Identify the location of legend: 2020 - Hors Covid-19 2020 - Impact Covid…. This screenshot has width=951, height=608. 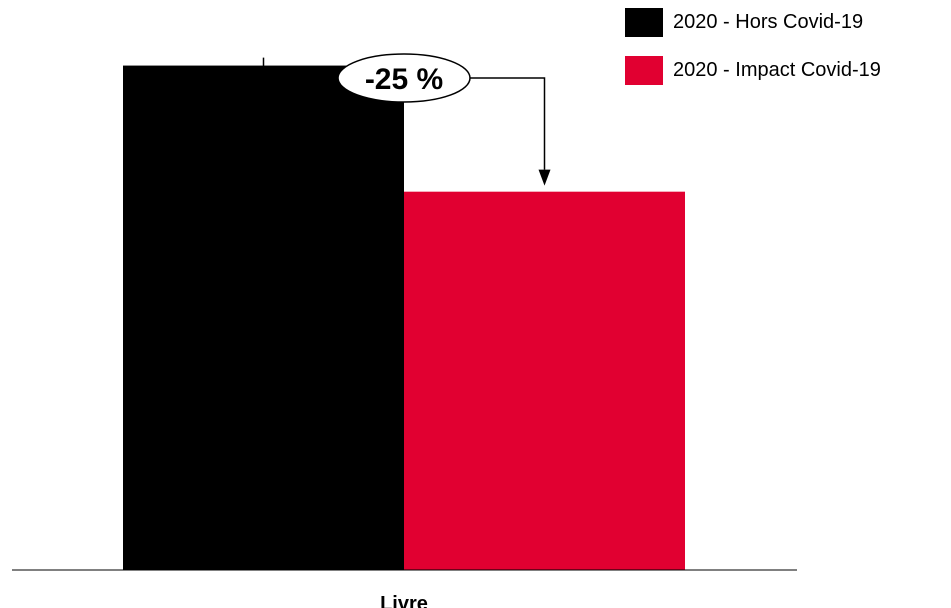
(753, 56).